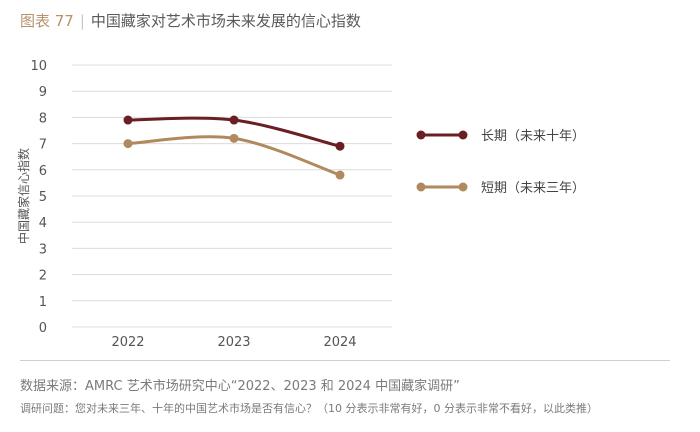 The width and height of the screenshot is (700, 432). What do you see at coordinates (43, 276) in the screenshot?
I see `y-tick-label-2: 2` at bounding box center [43, 276].